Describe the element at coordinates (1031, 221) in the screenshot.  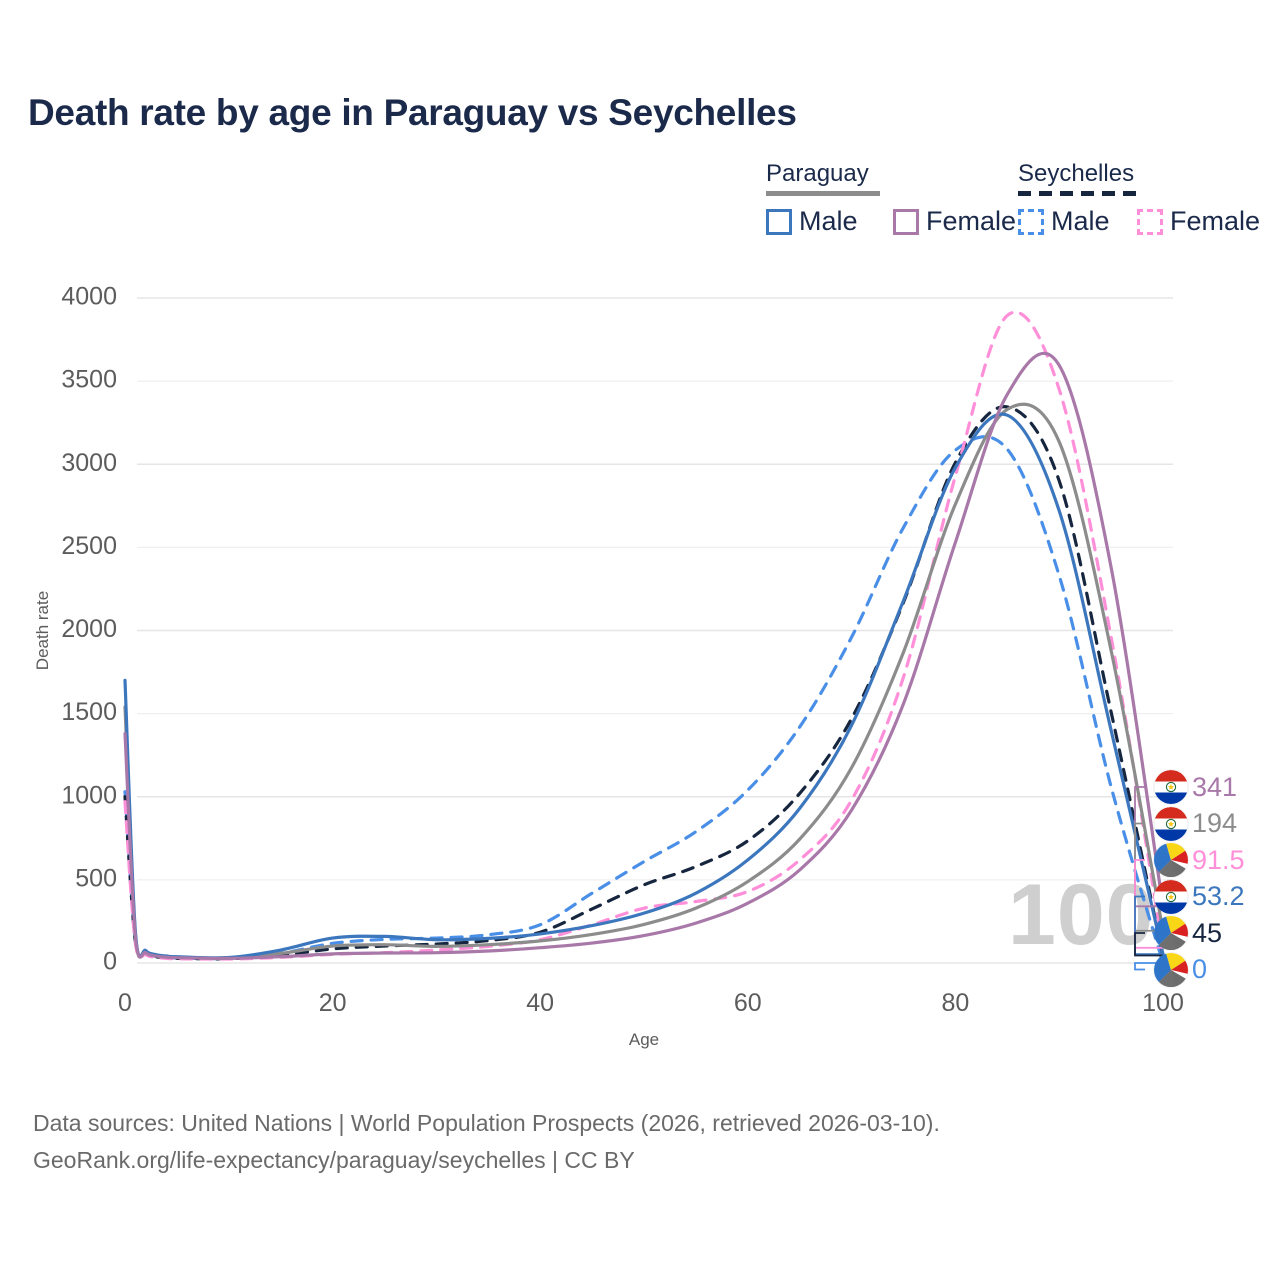
I see `legend-swatch-seychelles-male` at that location.